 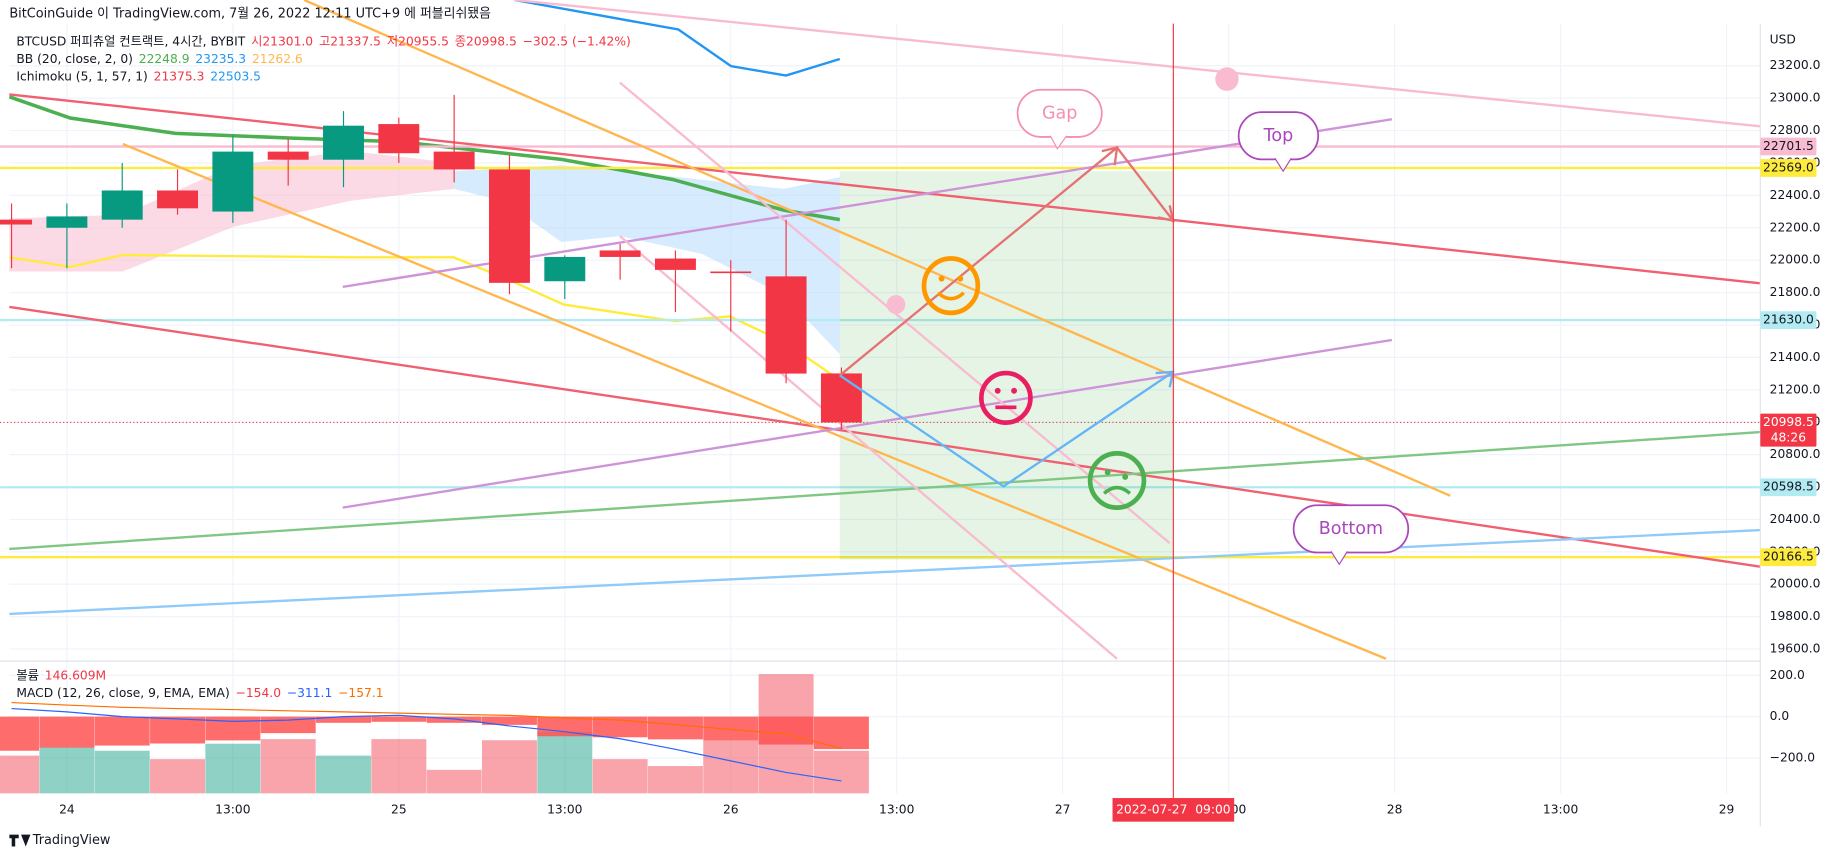 What do you see at coordinates (1795, 519) in the screenshot?
I see `y-tick-label: 20400.0` at bounding box center [1795, 519].